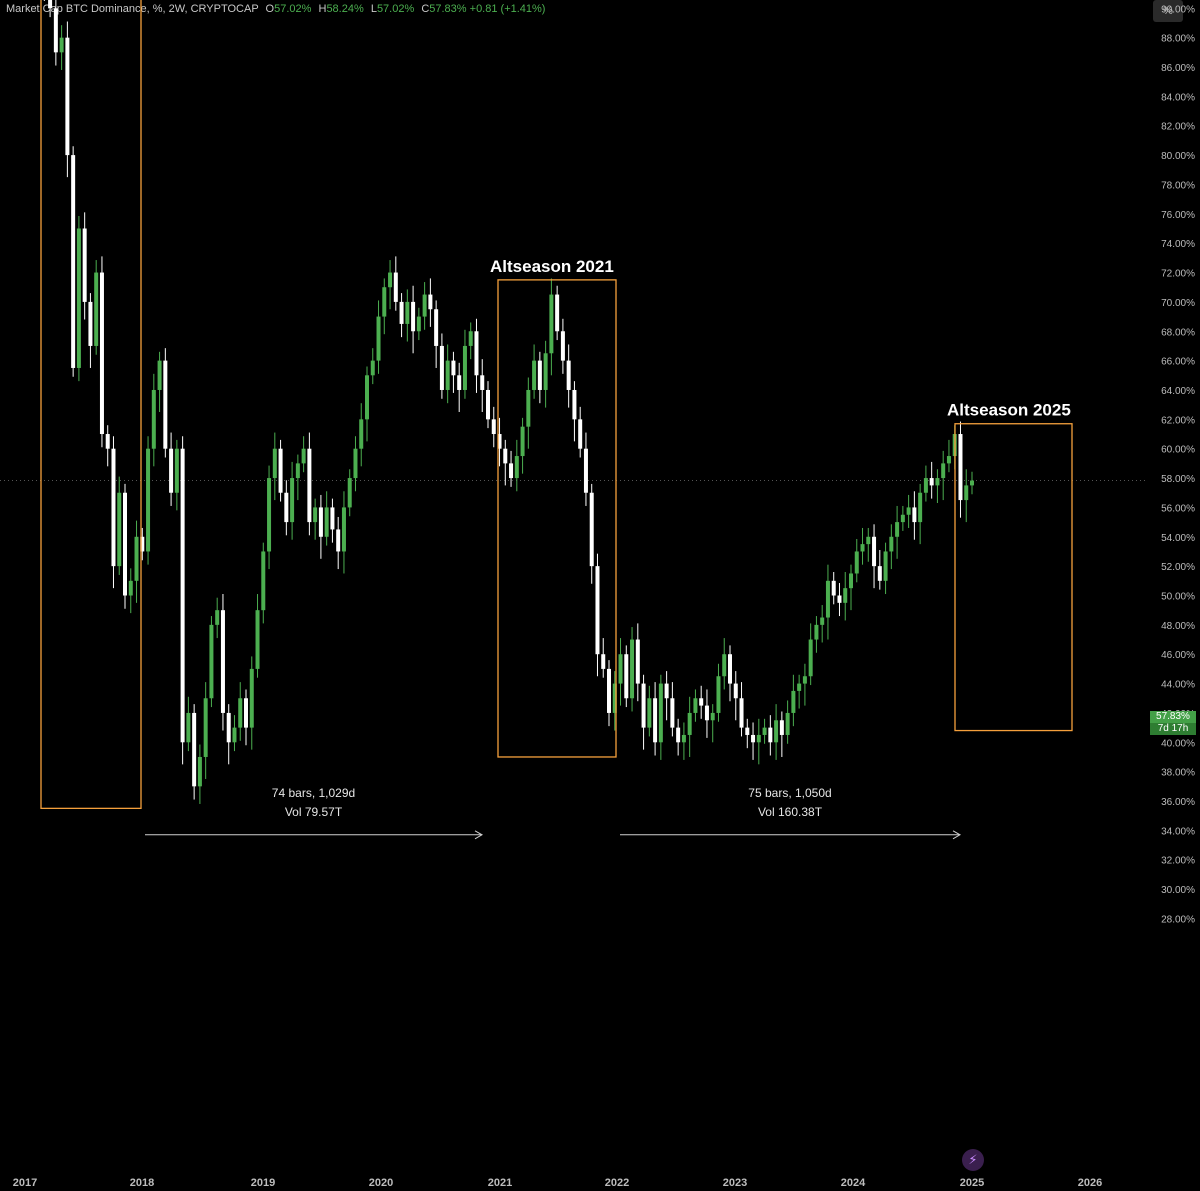  I want to click on x-tick-label: 2017, so click(25, 1183).